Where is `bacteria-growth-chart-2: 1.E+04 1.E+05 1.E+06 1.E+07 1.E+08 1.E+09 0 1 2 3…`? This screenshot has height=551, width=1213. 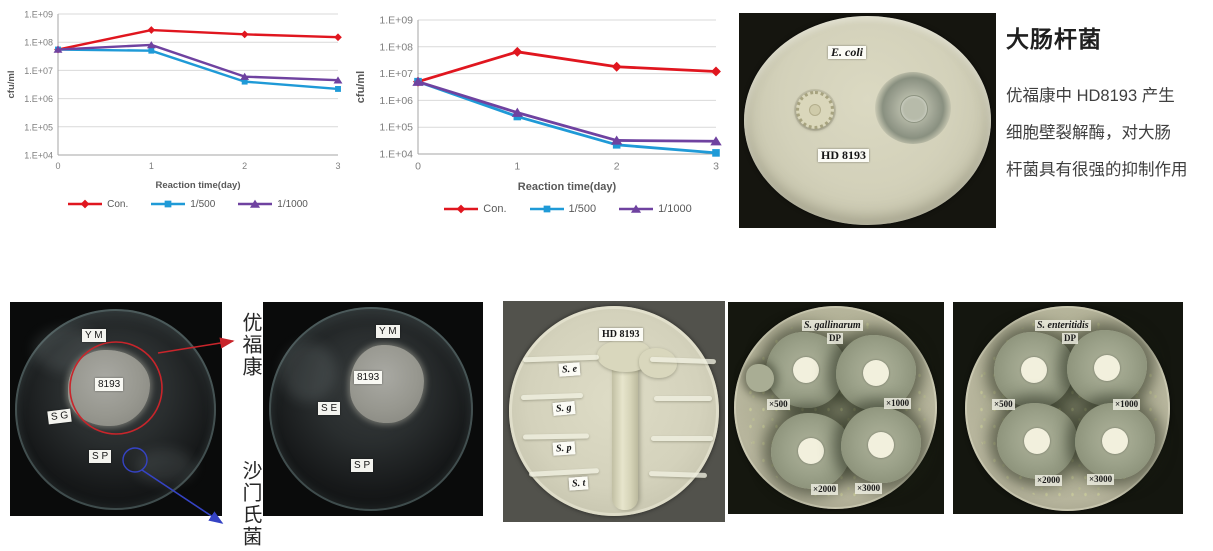
bacteria-growth-chart-2: 1.E+04 1.E+05 1.E+06 1.E+07 1.E+08 1.E+09 0 1 2 3… is located at coordinates (538, 104).